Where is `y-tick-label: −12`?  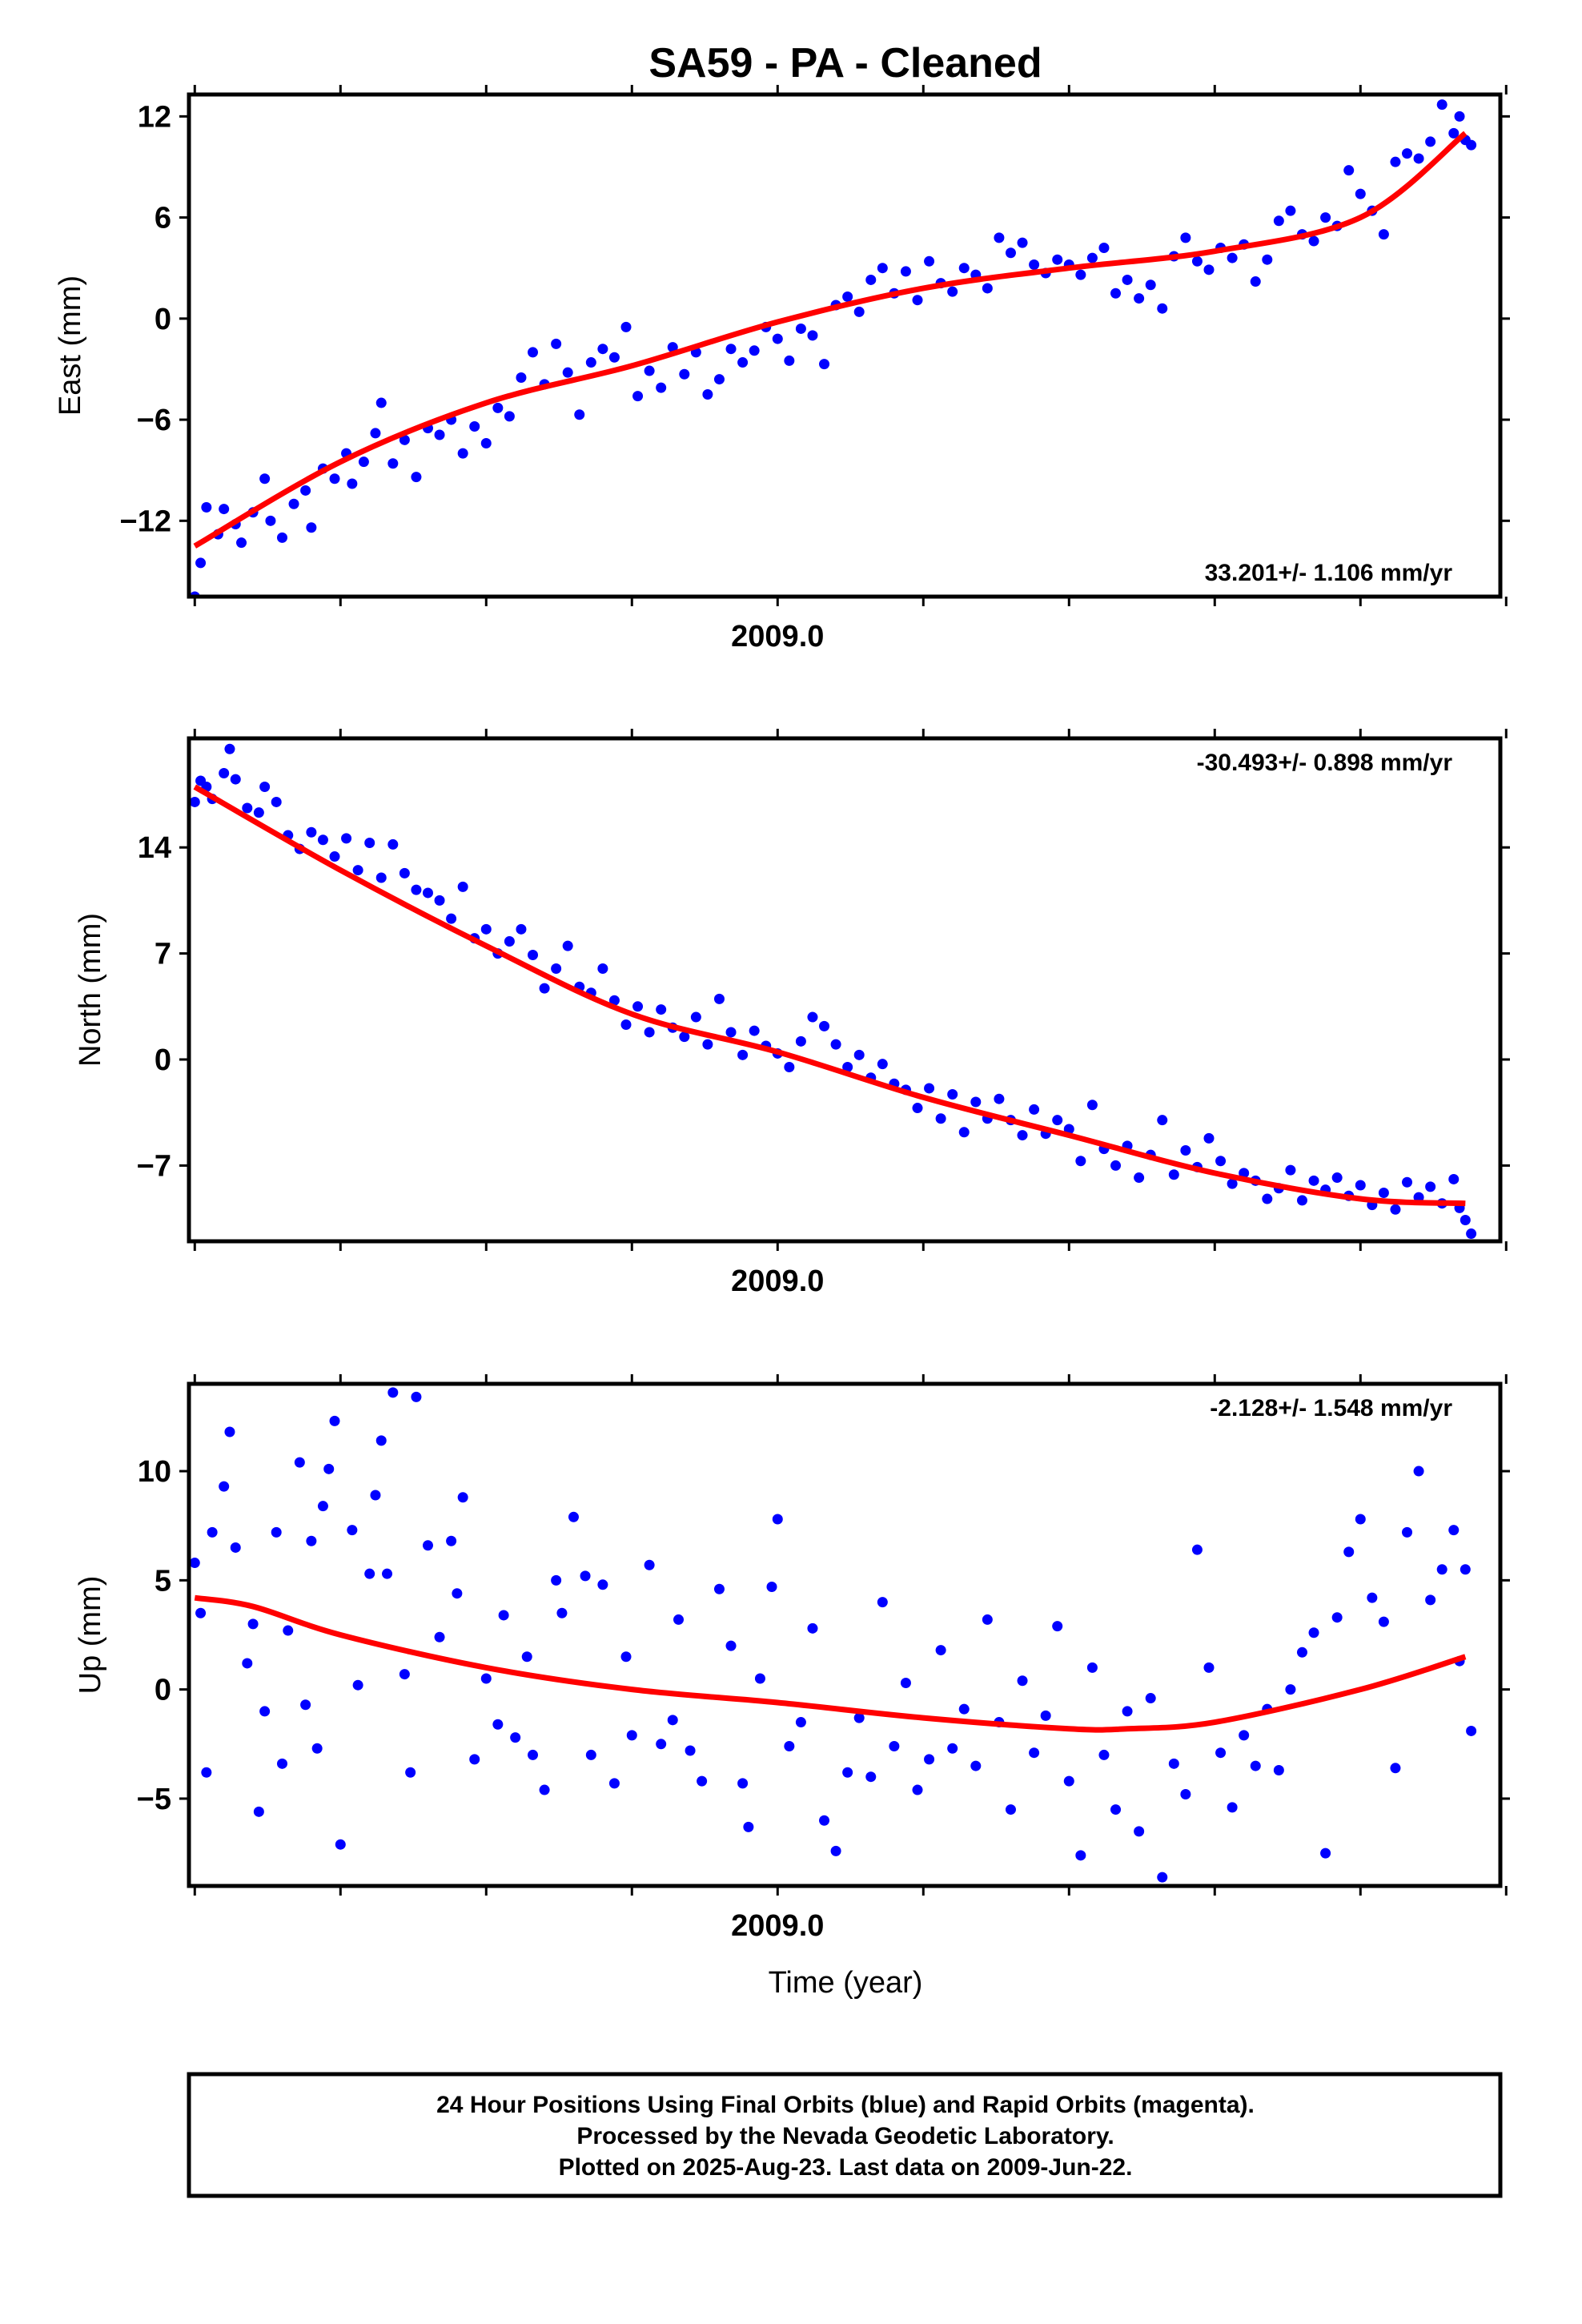
y-tick-label: −12 is located at coordinates (145, 521).